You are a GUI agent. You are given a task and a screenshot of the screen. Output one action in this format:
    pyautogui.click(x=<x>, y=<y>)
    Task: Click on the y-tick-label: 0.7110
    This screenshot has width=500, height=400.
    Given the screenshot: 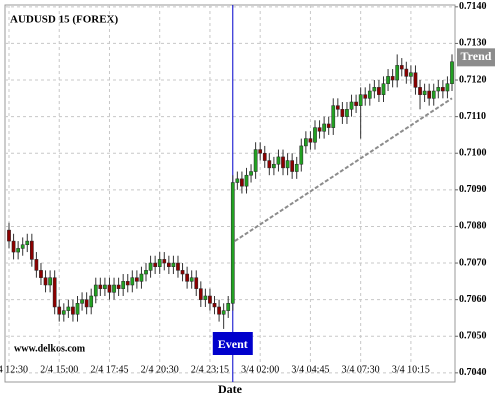 What is the action you would take?
    pyautogui.click(x=472, y=116)
    